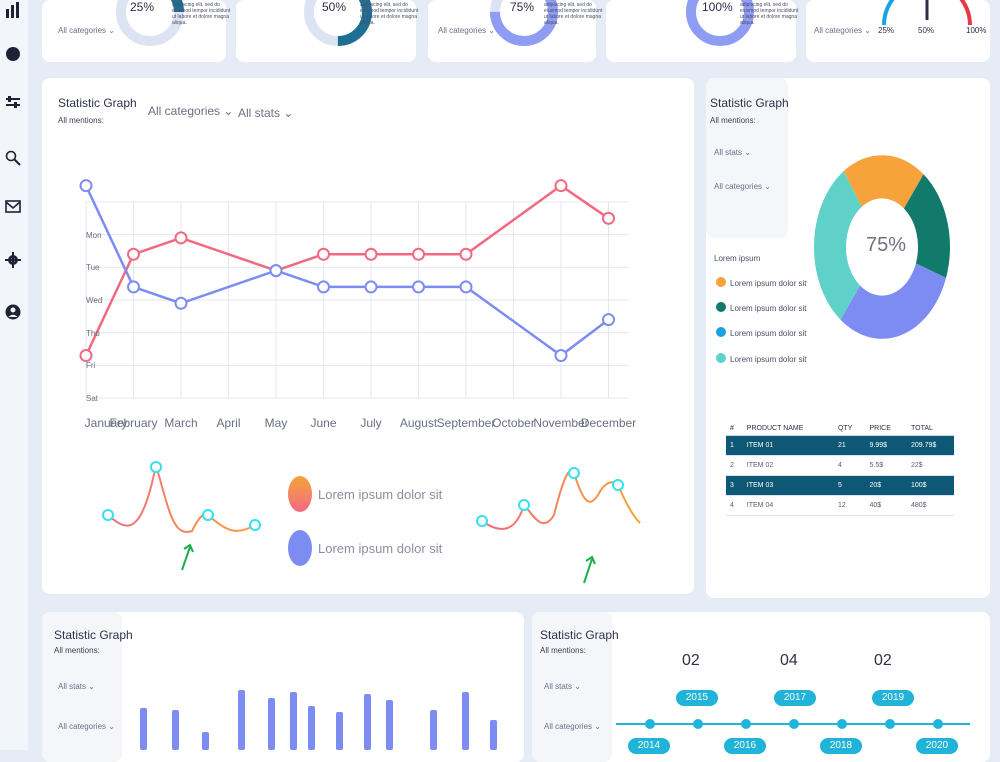 Image resolution: width=1000 pixels, height=762 pixels. I want to click on bar-chart, so click(318, 720).